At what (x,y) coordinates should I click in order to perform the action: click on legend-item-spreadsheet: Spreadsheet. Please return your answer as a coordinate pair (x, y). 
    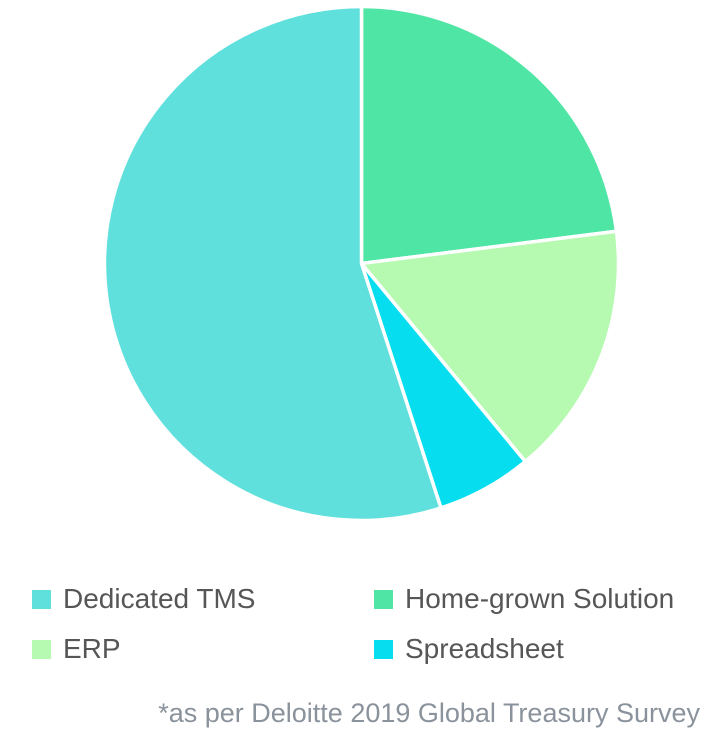
    Looking at the image, I should click on (469, 649).